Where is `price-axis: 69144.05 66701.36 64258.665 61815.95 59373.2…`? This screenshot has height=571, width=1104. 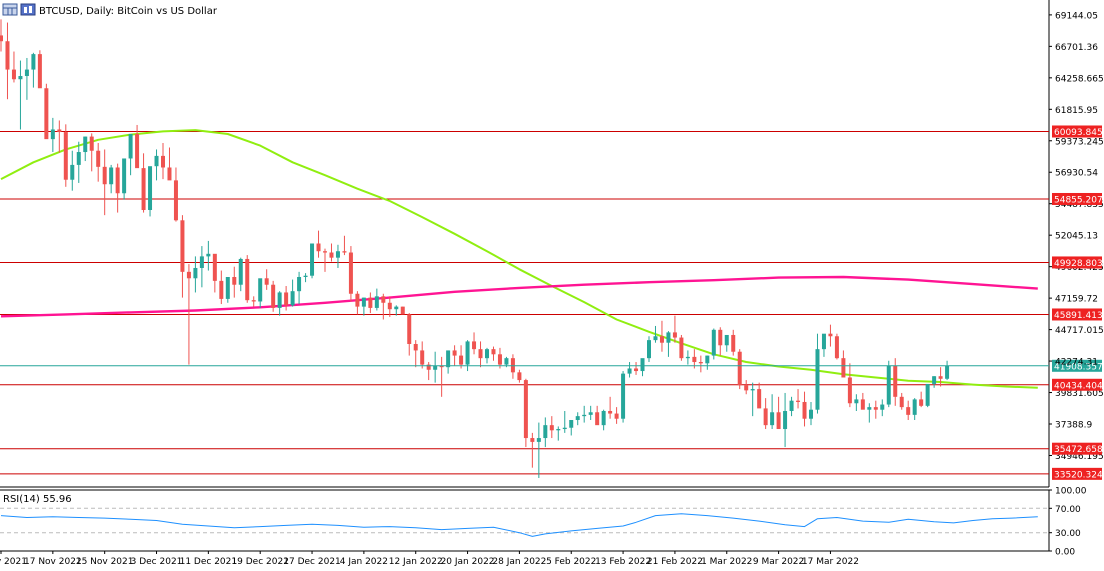 price-axis: 69144.05 66701.36 64258.665 61815.95 59373.2… is located at coordinates (1076, 236).